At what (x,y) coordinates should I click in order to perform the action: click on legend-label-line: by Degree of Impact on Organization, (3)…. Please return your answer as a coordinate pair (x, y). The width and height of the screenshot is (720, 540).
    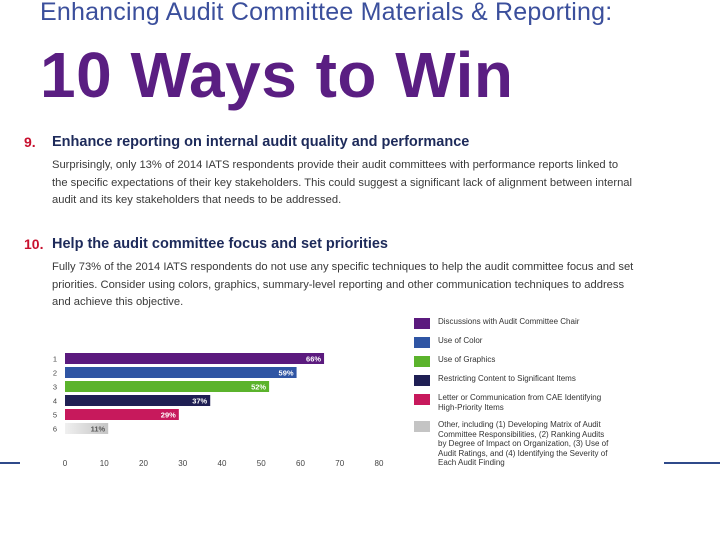
    Looking at the image, I should click on (523, 444).